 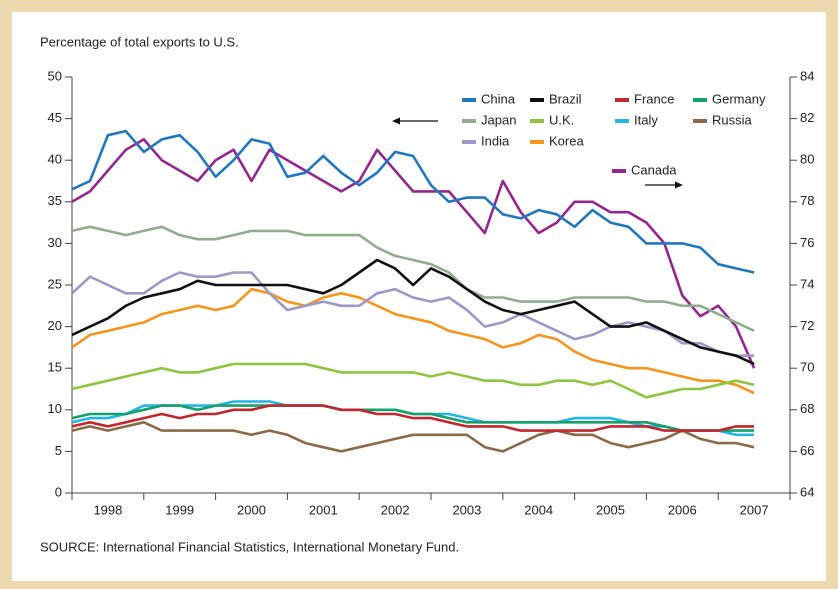 What do you see at coordinates (323, 509) in the screenshot?
I see `x-tick-label: 2001` at bounding box center [323, 509].